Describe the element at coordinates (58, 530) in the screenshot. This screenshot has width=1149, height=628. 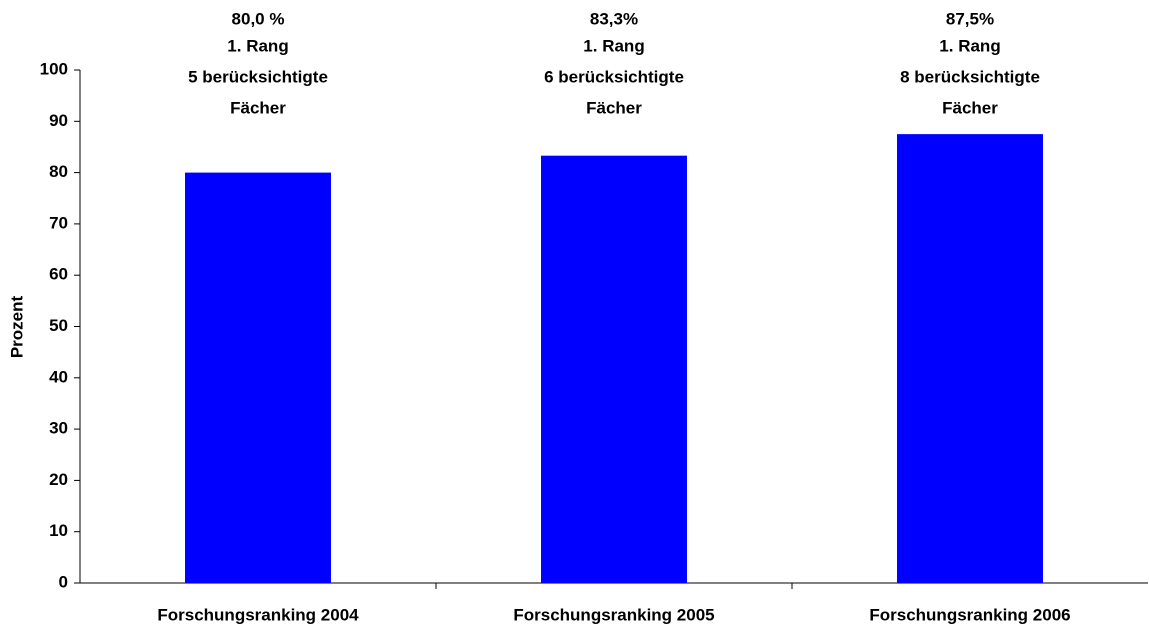
I see `y-tick-label: 10` at that location.